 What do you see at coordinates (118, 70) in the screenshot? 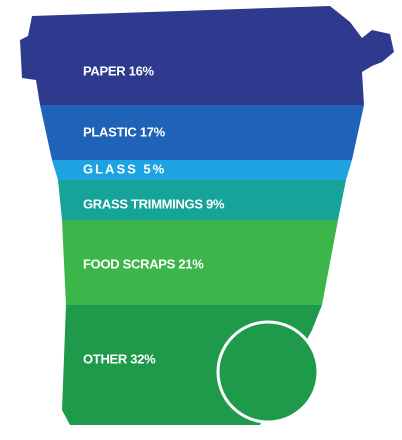
I see `paper-label: PAPER 16%` at bounding box center [118, 70].